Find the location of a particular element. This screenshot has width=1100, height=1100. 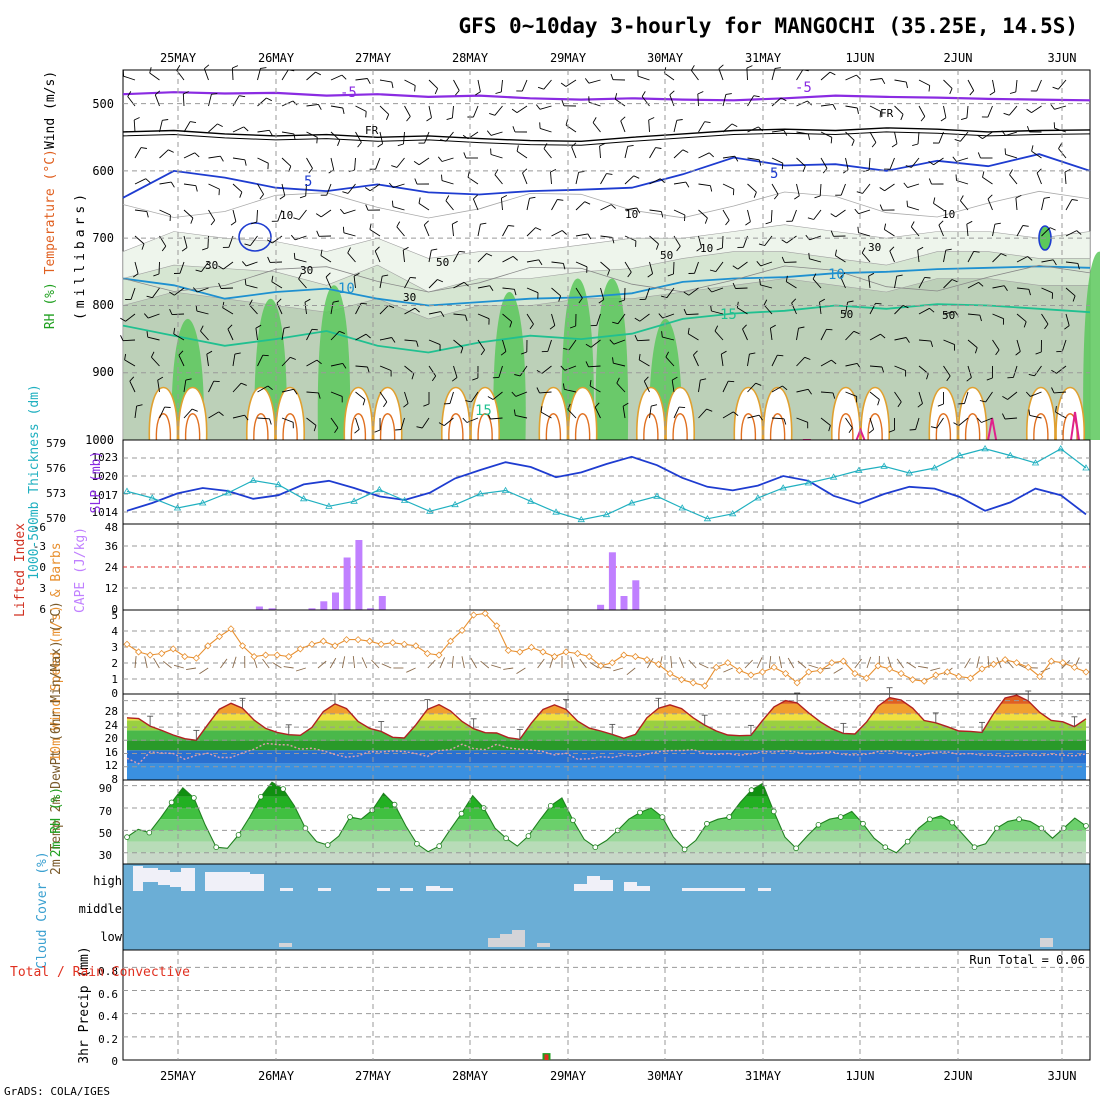

cape-grid is located at coordinates (606, 567).